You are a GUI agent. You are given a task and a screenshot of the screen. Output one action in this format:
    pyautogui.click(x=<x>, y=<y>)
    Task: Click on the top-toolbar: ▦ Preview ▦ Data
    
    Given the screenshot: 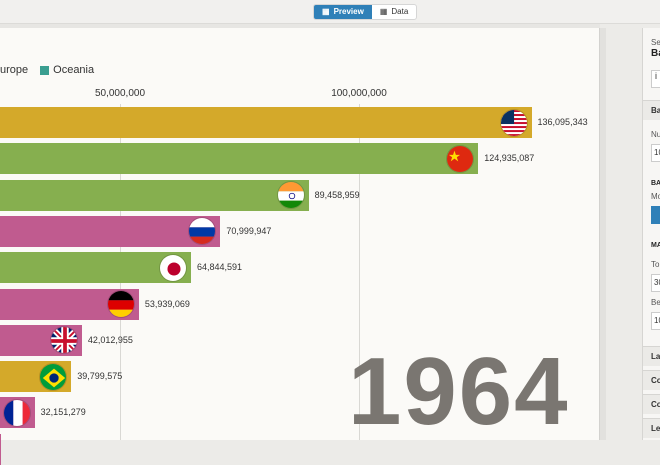 What is the action you would take?
    pyautogui.click(x=330, y=12)
    